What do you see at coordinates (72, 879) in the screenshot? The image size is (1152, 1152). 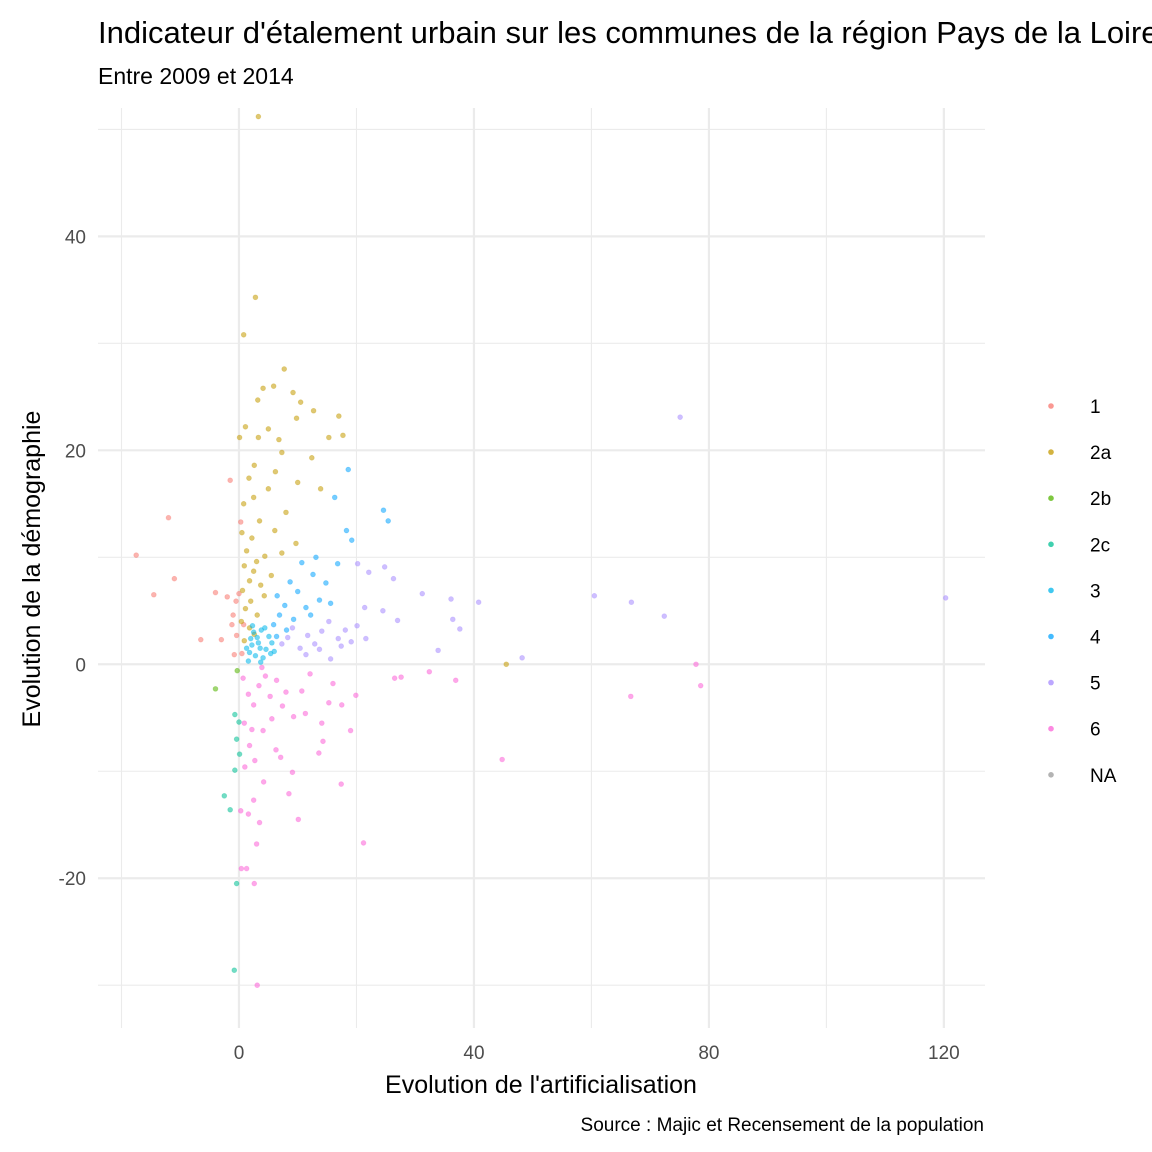 I see `y-tick-label: -20` at bounding box center [72, 879].